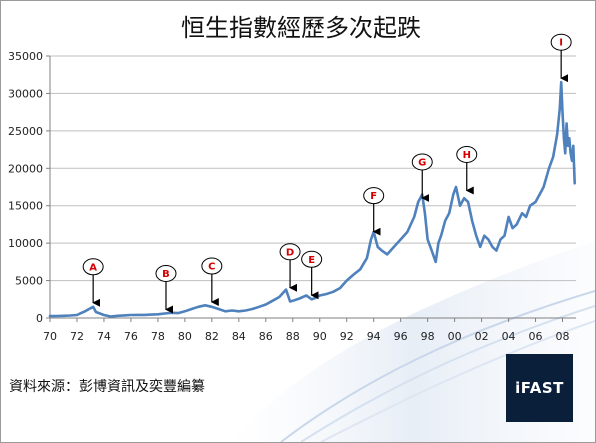 This screenshot has height=443, width=596. What do you see at coordinates (320, 336) in the screenshot?
I see `x-tick-label: 90` at bounding box center [320, 336].